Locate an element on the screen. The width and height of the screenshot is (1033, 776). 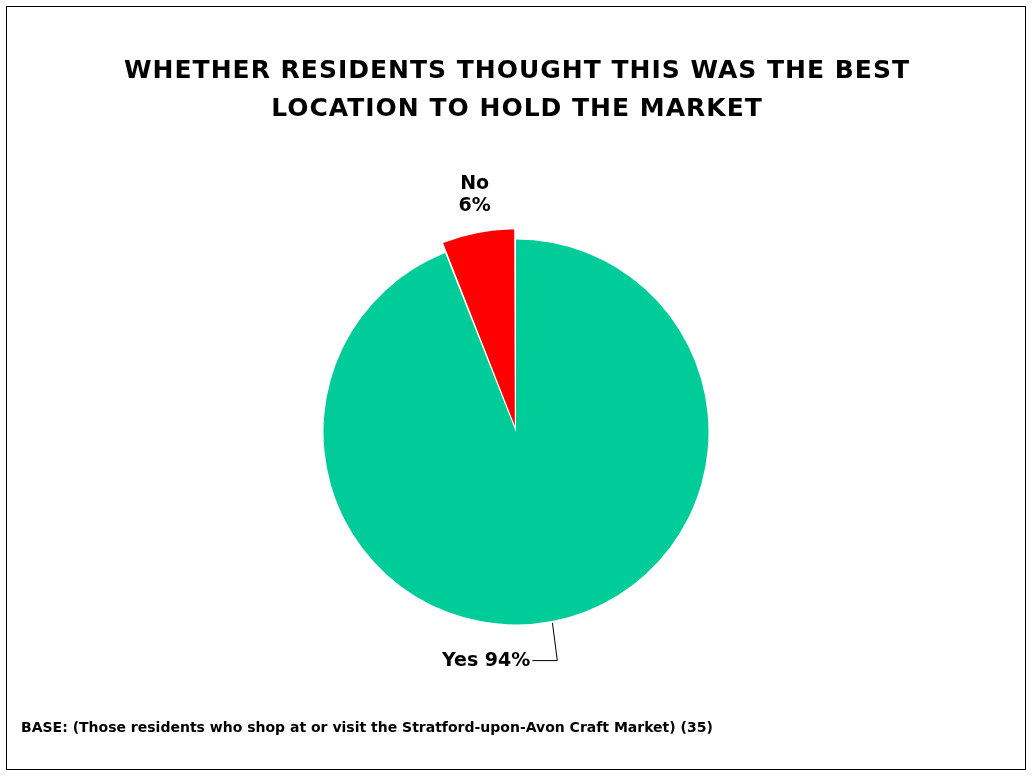
chart-title: WHETHER RESIDENTS THOUGHT THIS WAS THE BEST LOCATION TO HOLD THE MARKET is located at coordinates (517, 89).